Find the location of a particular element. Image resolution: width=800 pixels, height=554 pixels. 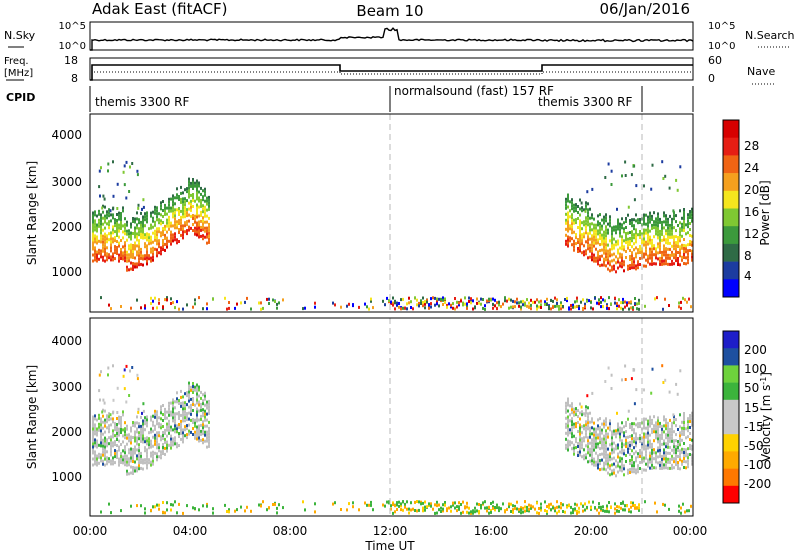

xaxis-label: Time UT is located at coordinates (389, 546).